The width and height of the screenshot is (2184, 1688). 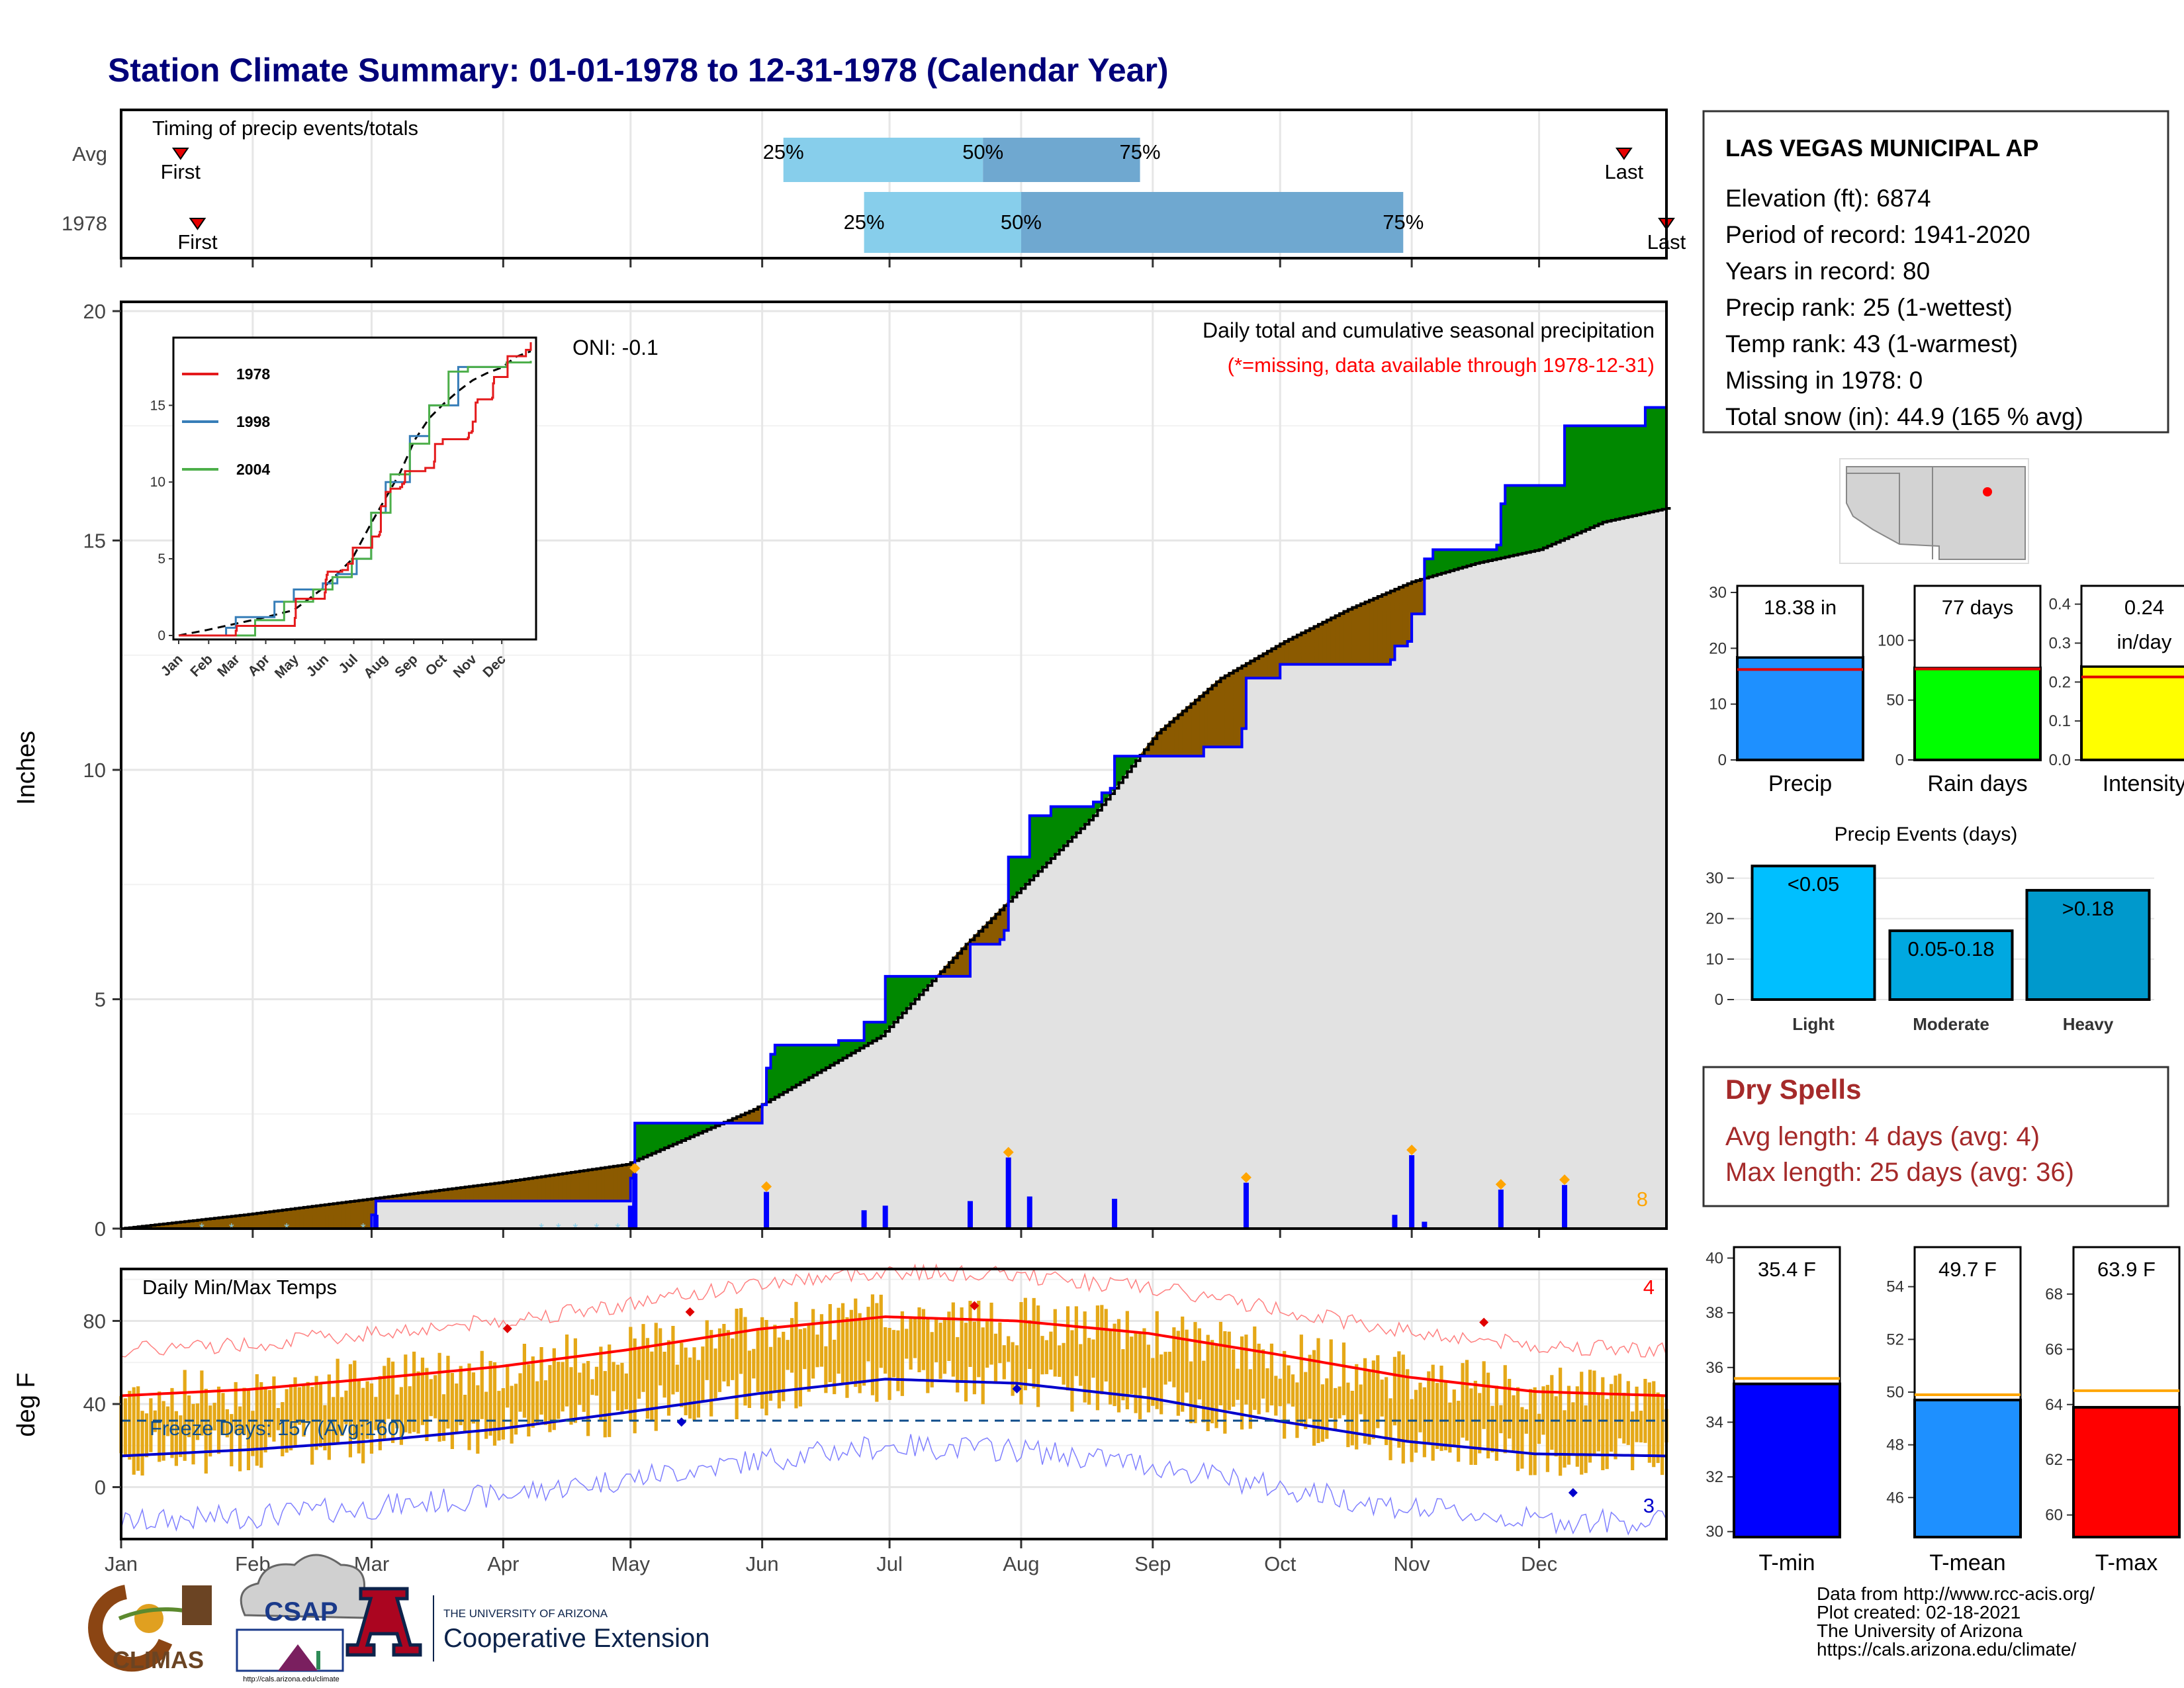 What do you see at coordinates (285, 128) in the screenshot?
I see `timing-label: Timing of precip events/totals` at bounding box center [285, 128].